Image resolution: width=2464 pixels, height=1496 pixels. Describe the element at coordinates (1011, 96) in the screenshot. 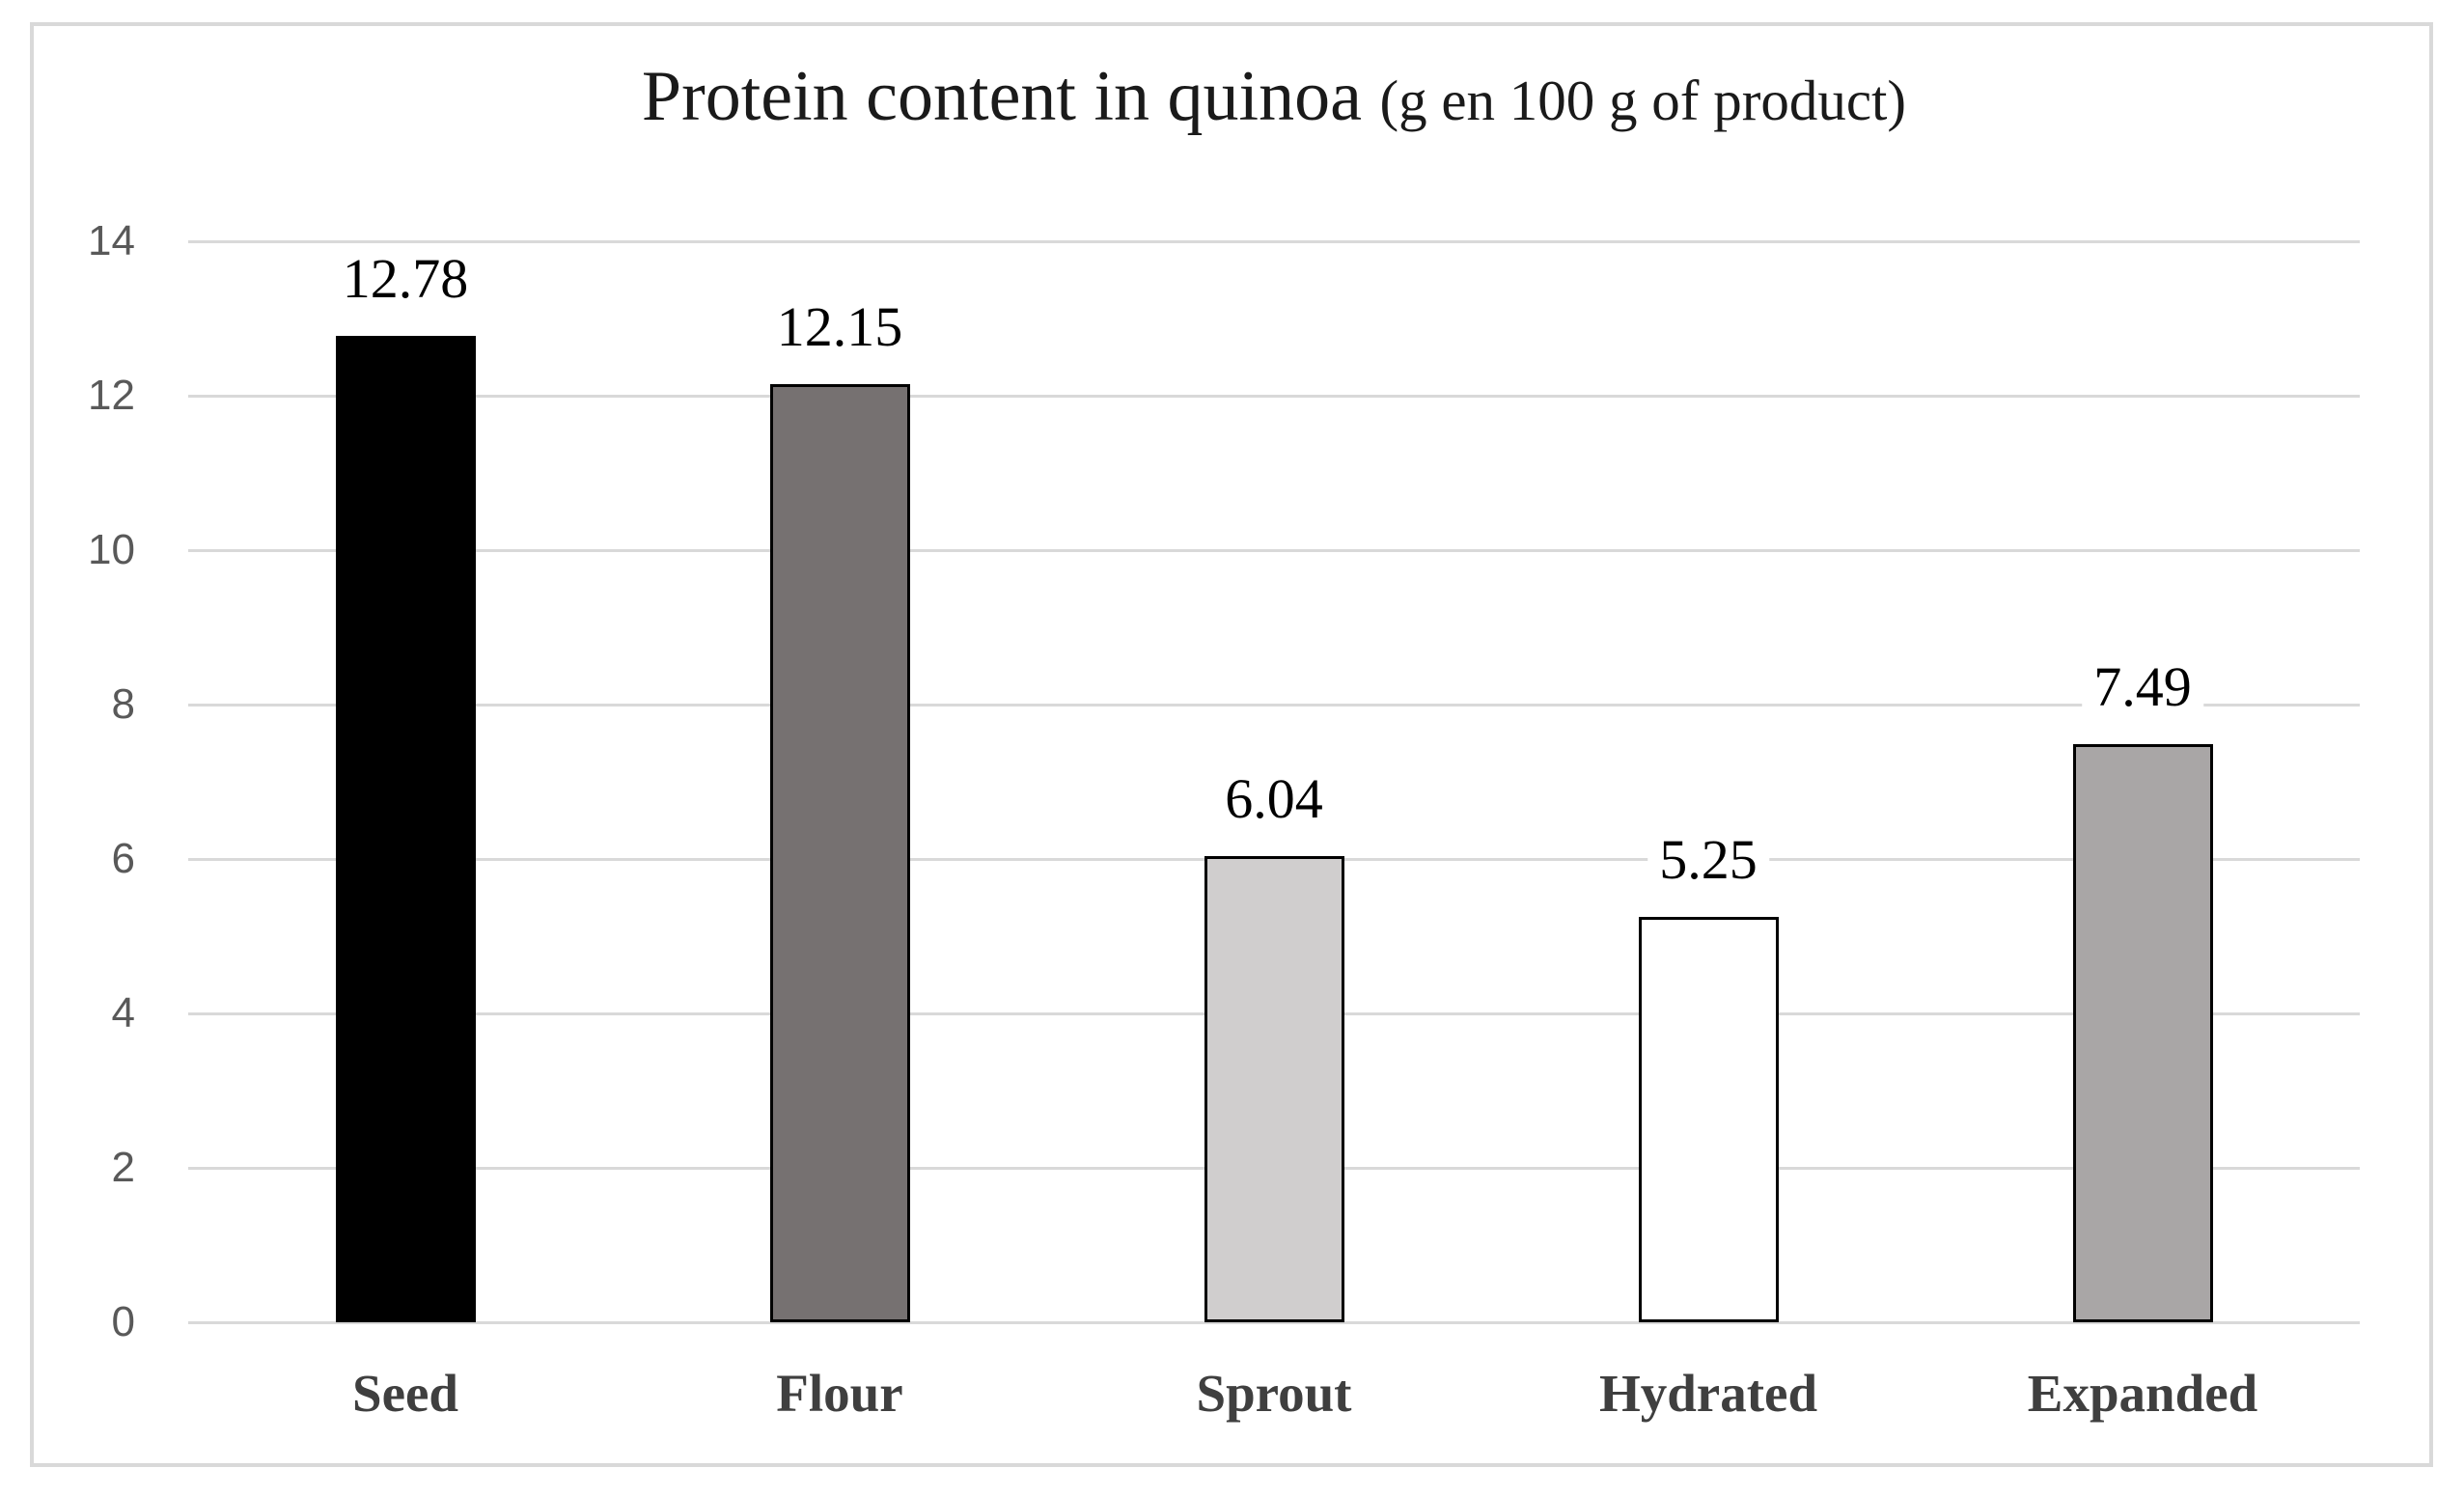

I see `chart-title-main: Protein content in quinoa` at that location.